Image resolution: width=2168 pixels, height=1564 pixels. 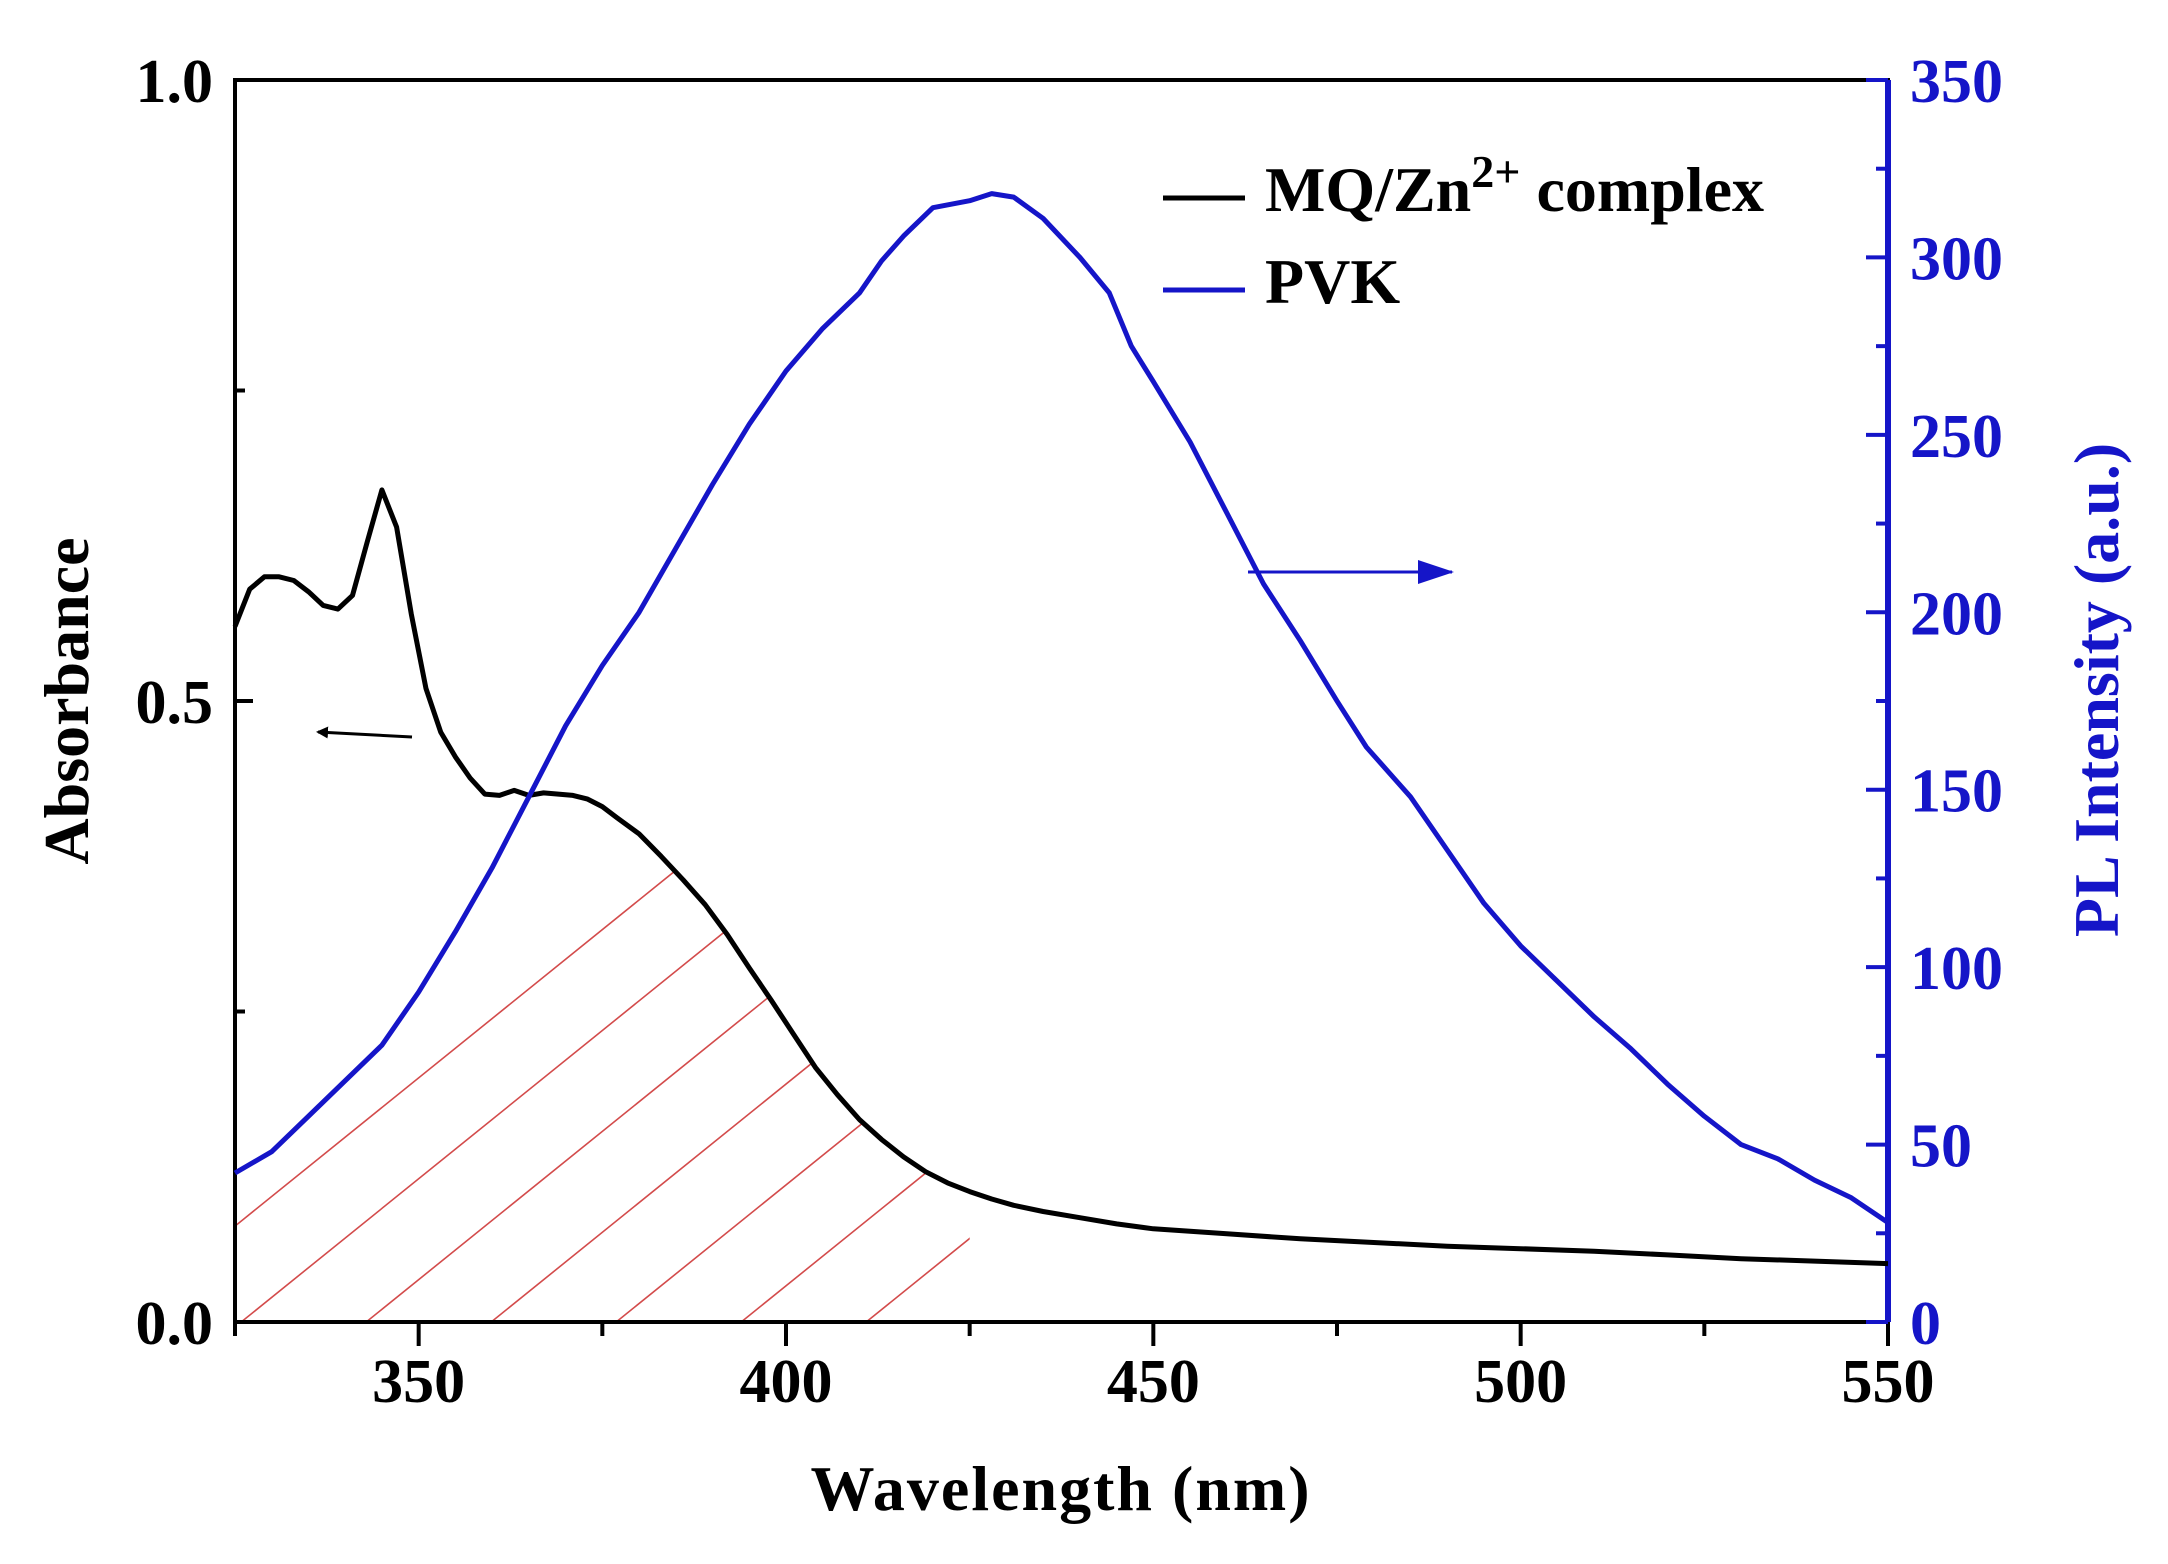 What do you see at coordinates (1888, 1382) in the screenshot?
I see `x-tick-label: 550` at bounding box center [1888, 1382].